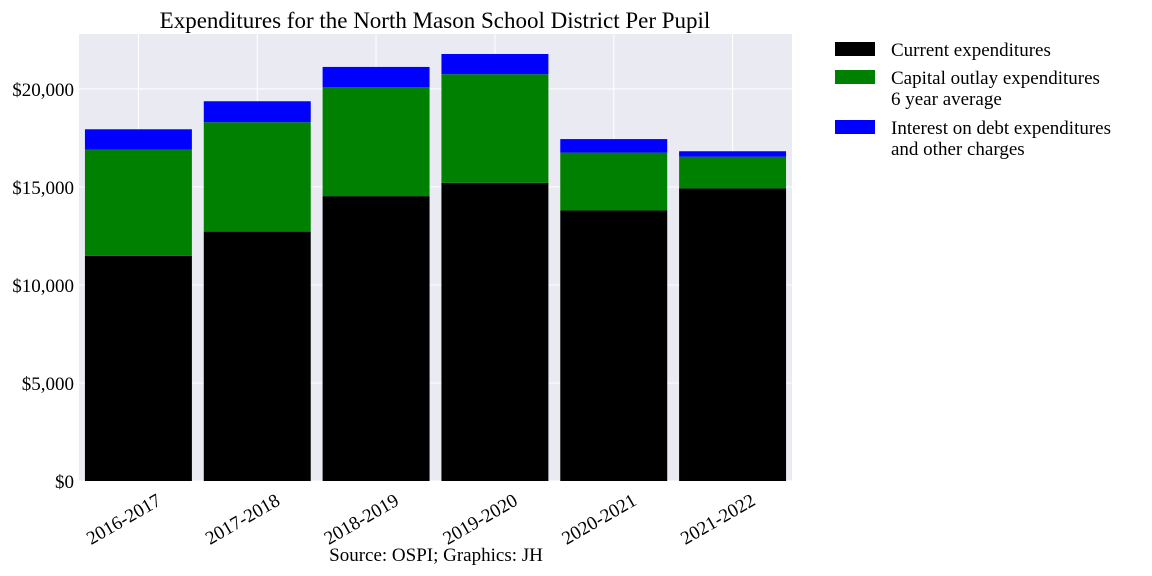  Describe the element at coordinates (958, 149) in the screenshot. I see `legend-label: and other charges` at that location.